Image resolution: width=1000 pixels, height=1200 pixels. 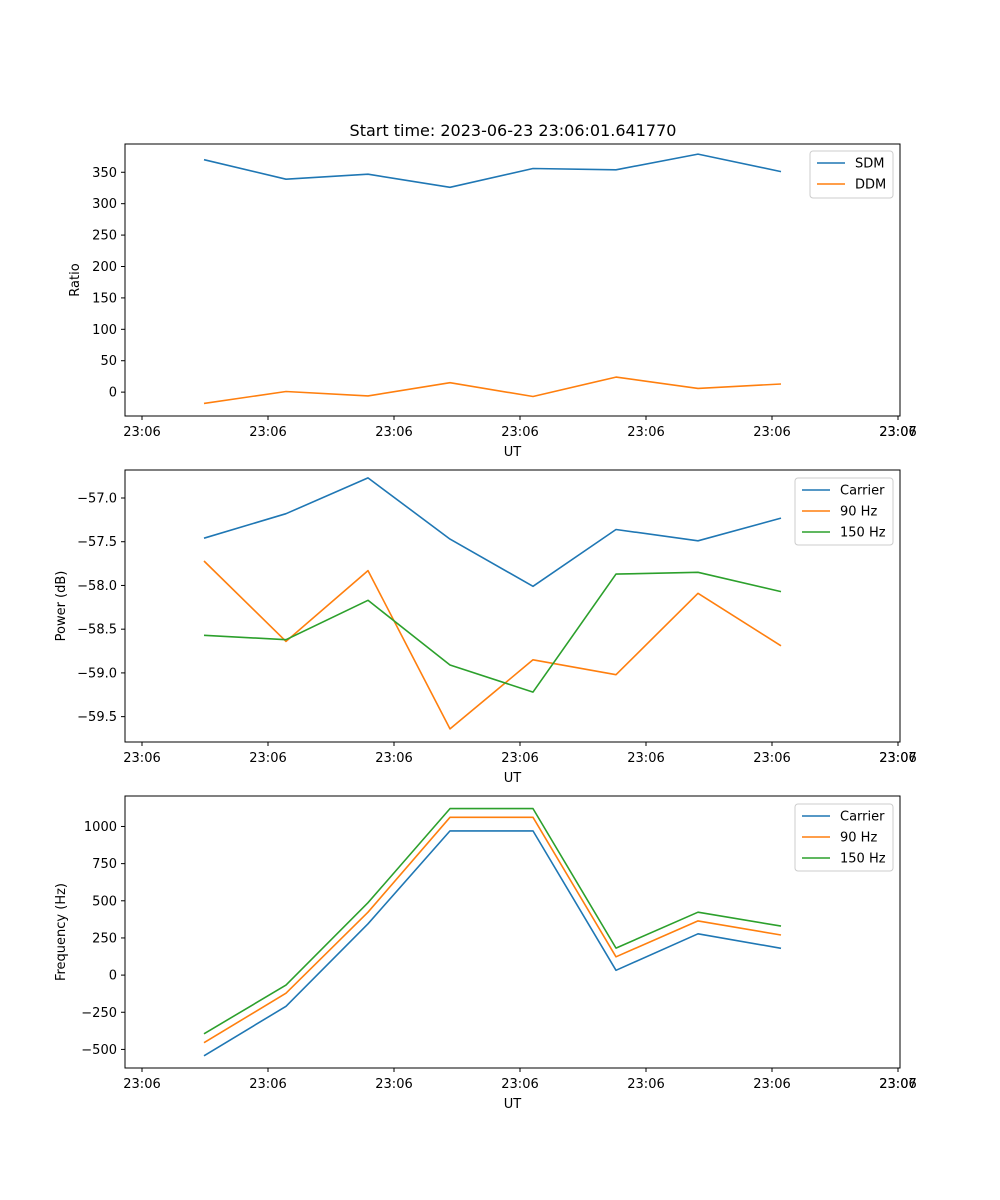 I want to click on legend-label: DDM, so click(x=870, y=185).